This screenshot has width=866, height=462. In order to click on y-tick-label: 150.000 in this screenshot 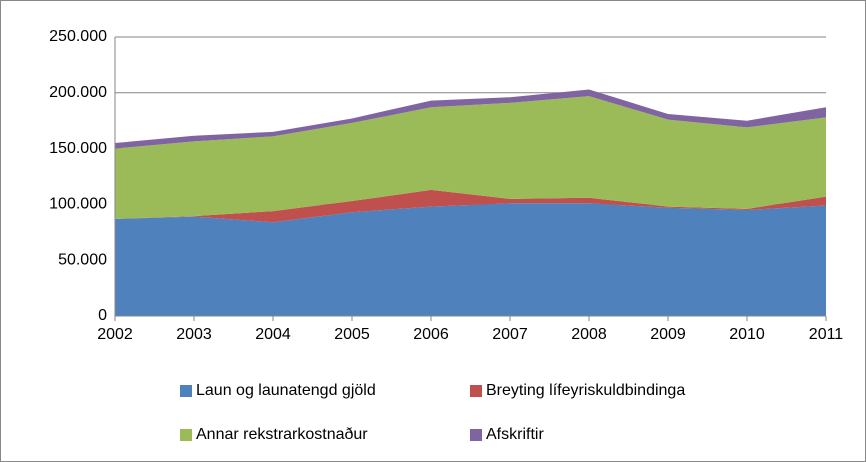, I will do `click(78, 148)`.